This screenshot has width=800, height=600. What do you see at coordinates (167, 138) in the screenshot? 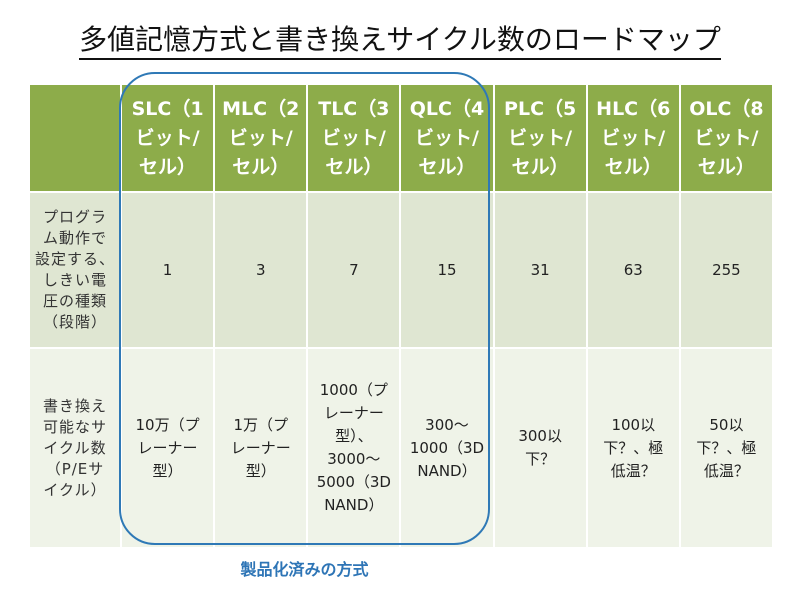
I see `column-header: SLC（1 ビット/ セル）` at bounding box center [167, 138].